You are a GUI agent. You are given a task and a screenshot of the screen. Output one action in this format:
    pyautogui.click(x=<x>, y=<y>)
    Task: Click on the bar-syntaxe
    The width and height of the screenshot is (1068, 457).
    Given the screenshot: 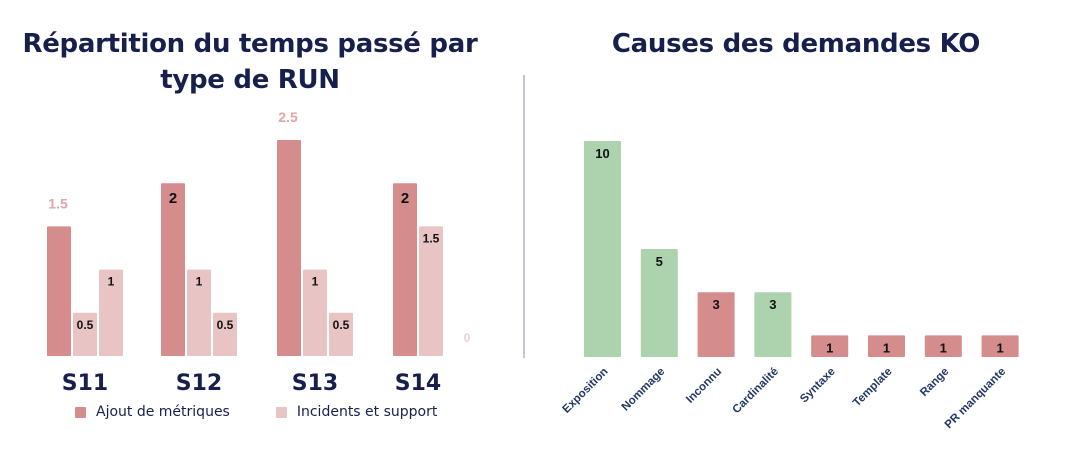 What is the action you would take?
    pyautogui.click(x=830, y=346)
    